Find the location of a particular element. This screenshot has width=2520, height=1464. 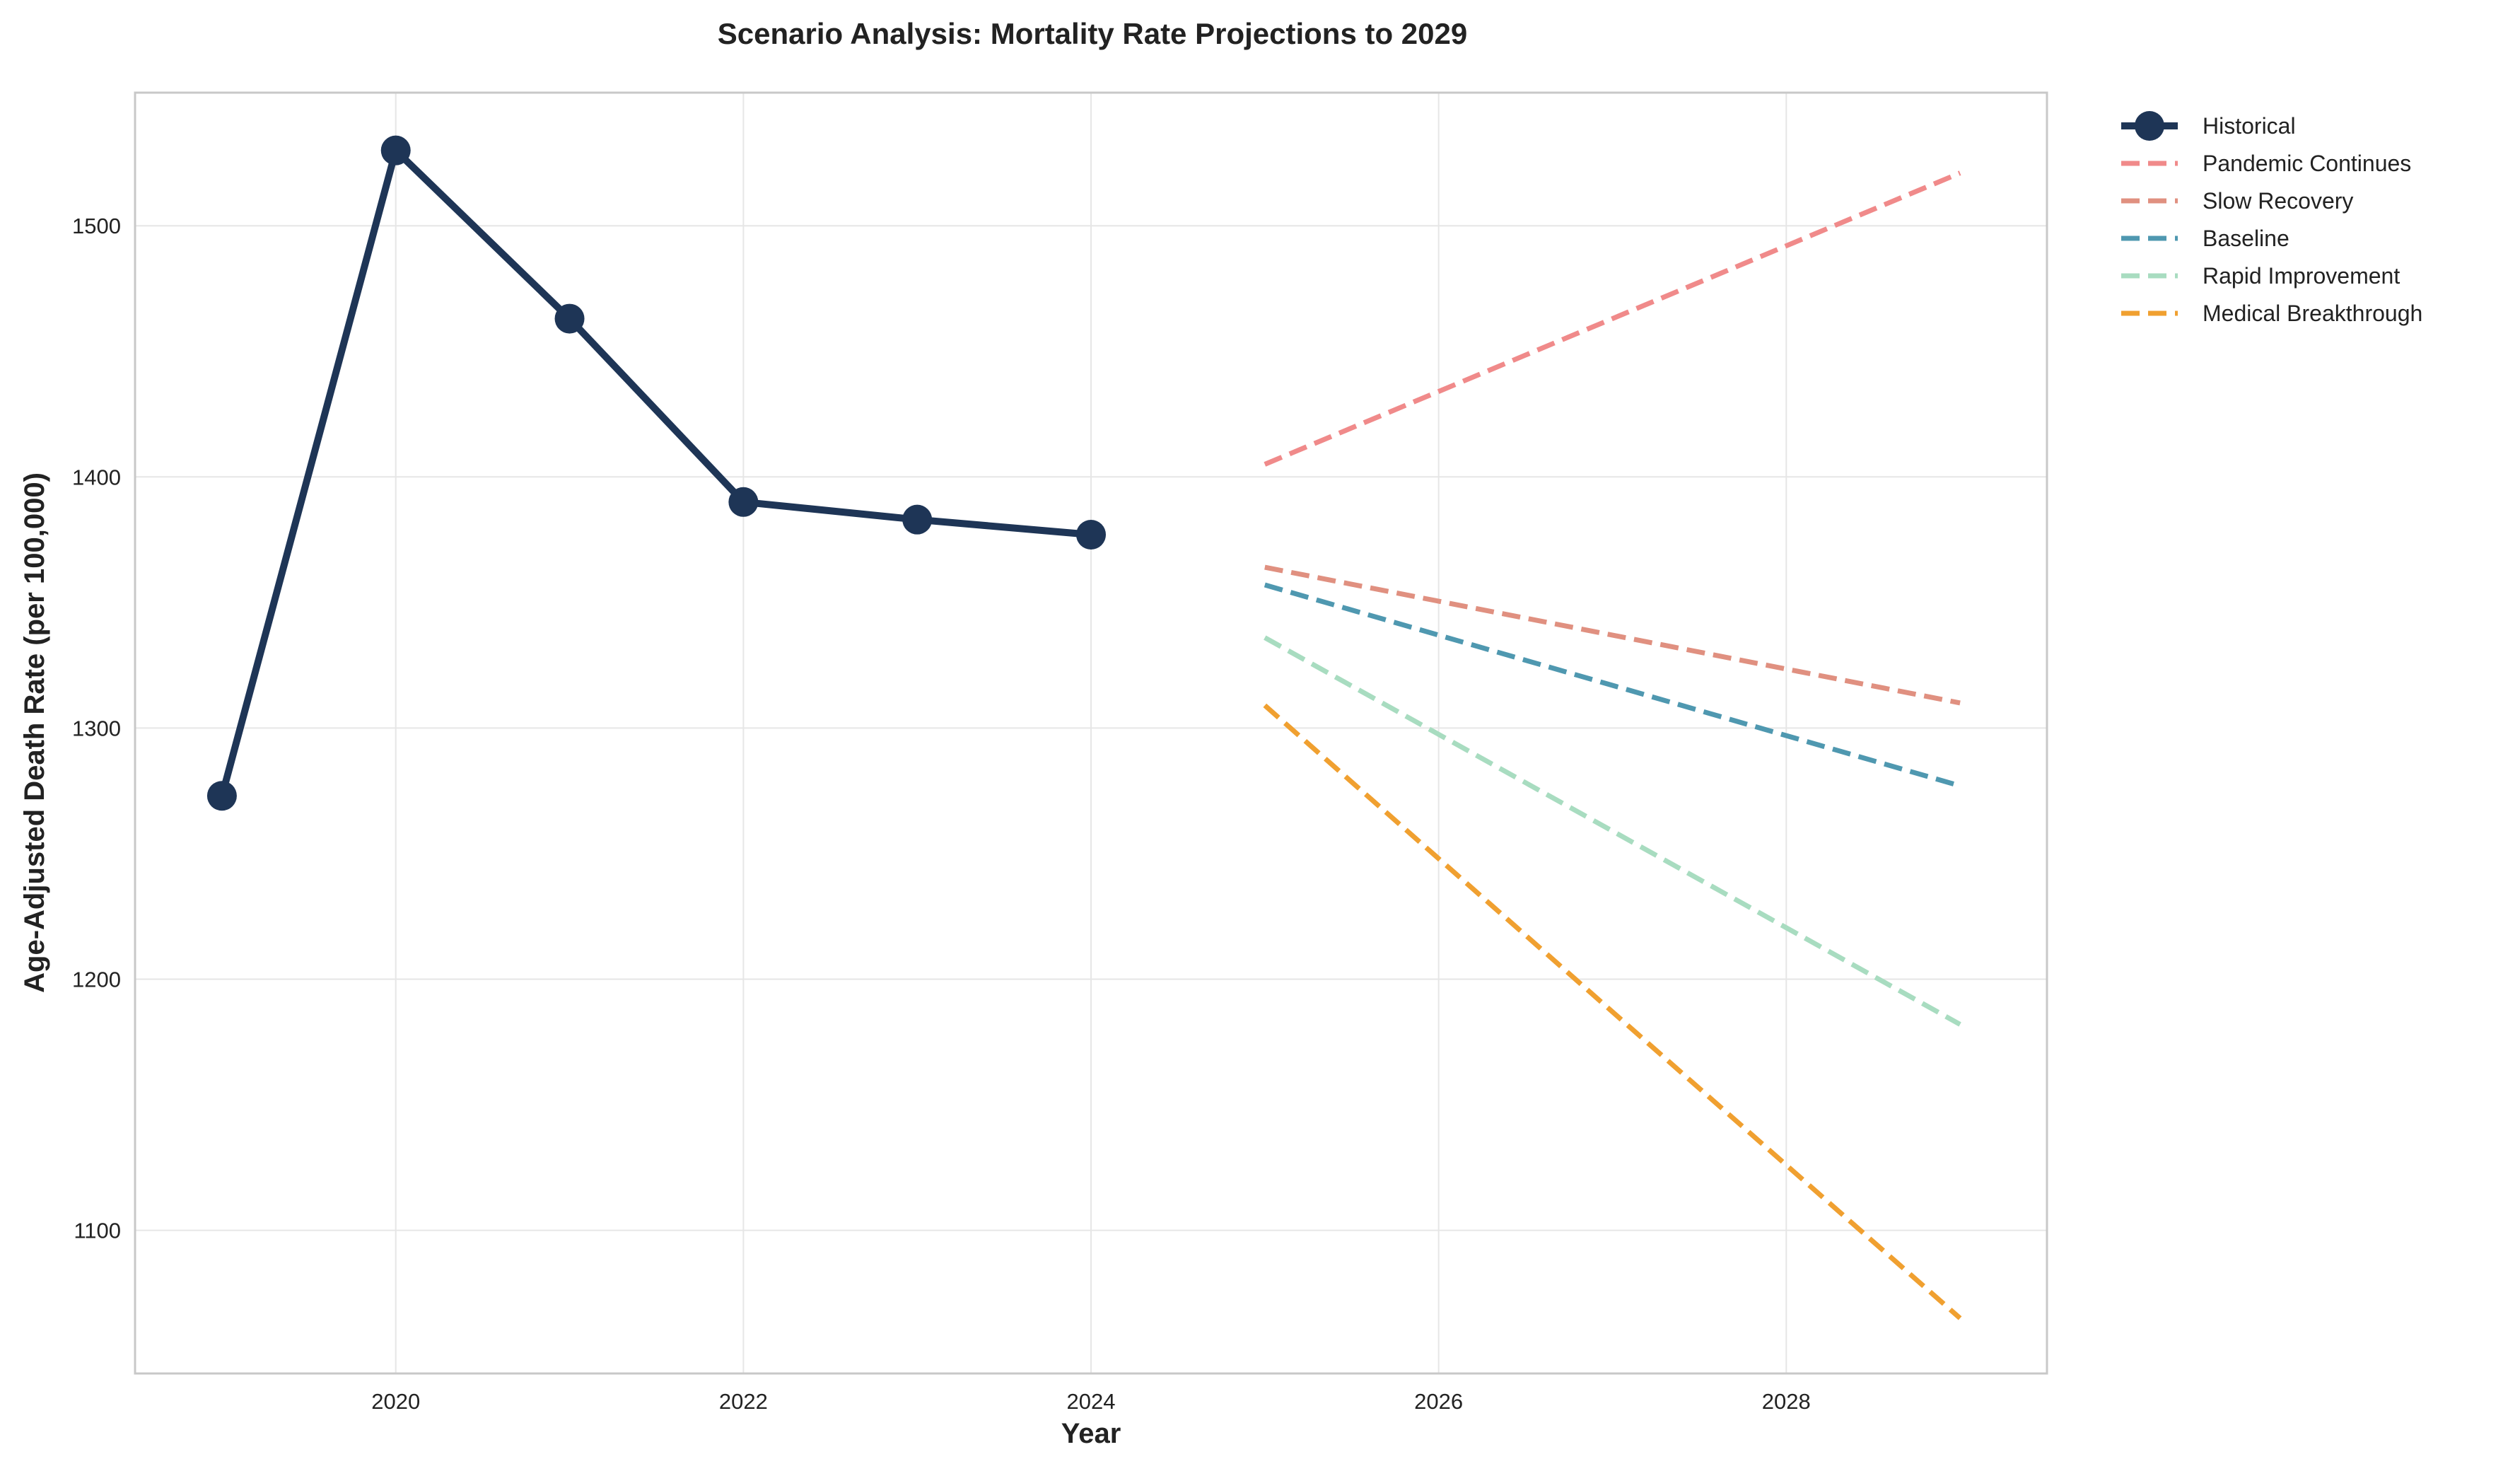

y-axis-label: Age-Adjusted Death Rate (per 100,000) is located at coordinates (34, 732).